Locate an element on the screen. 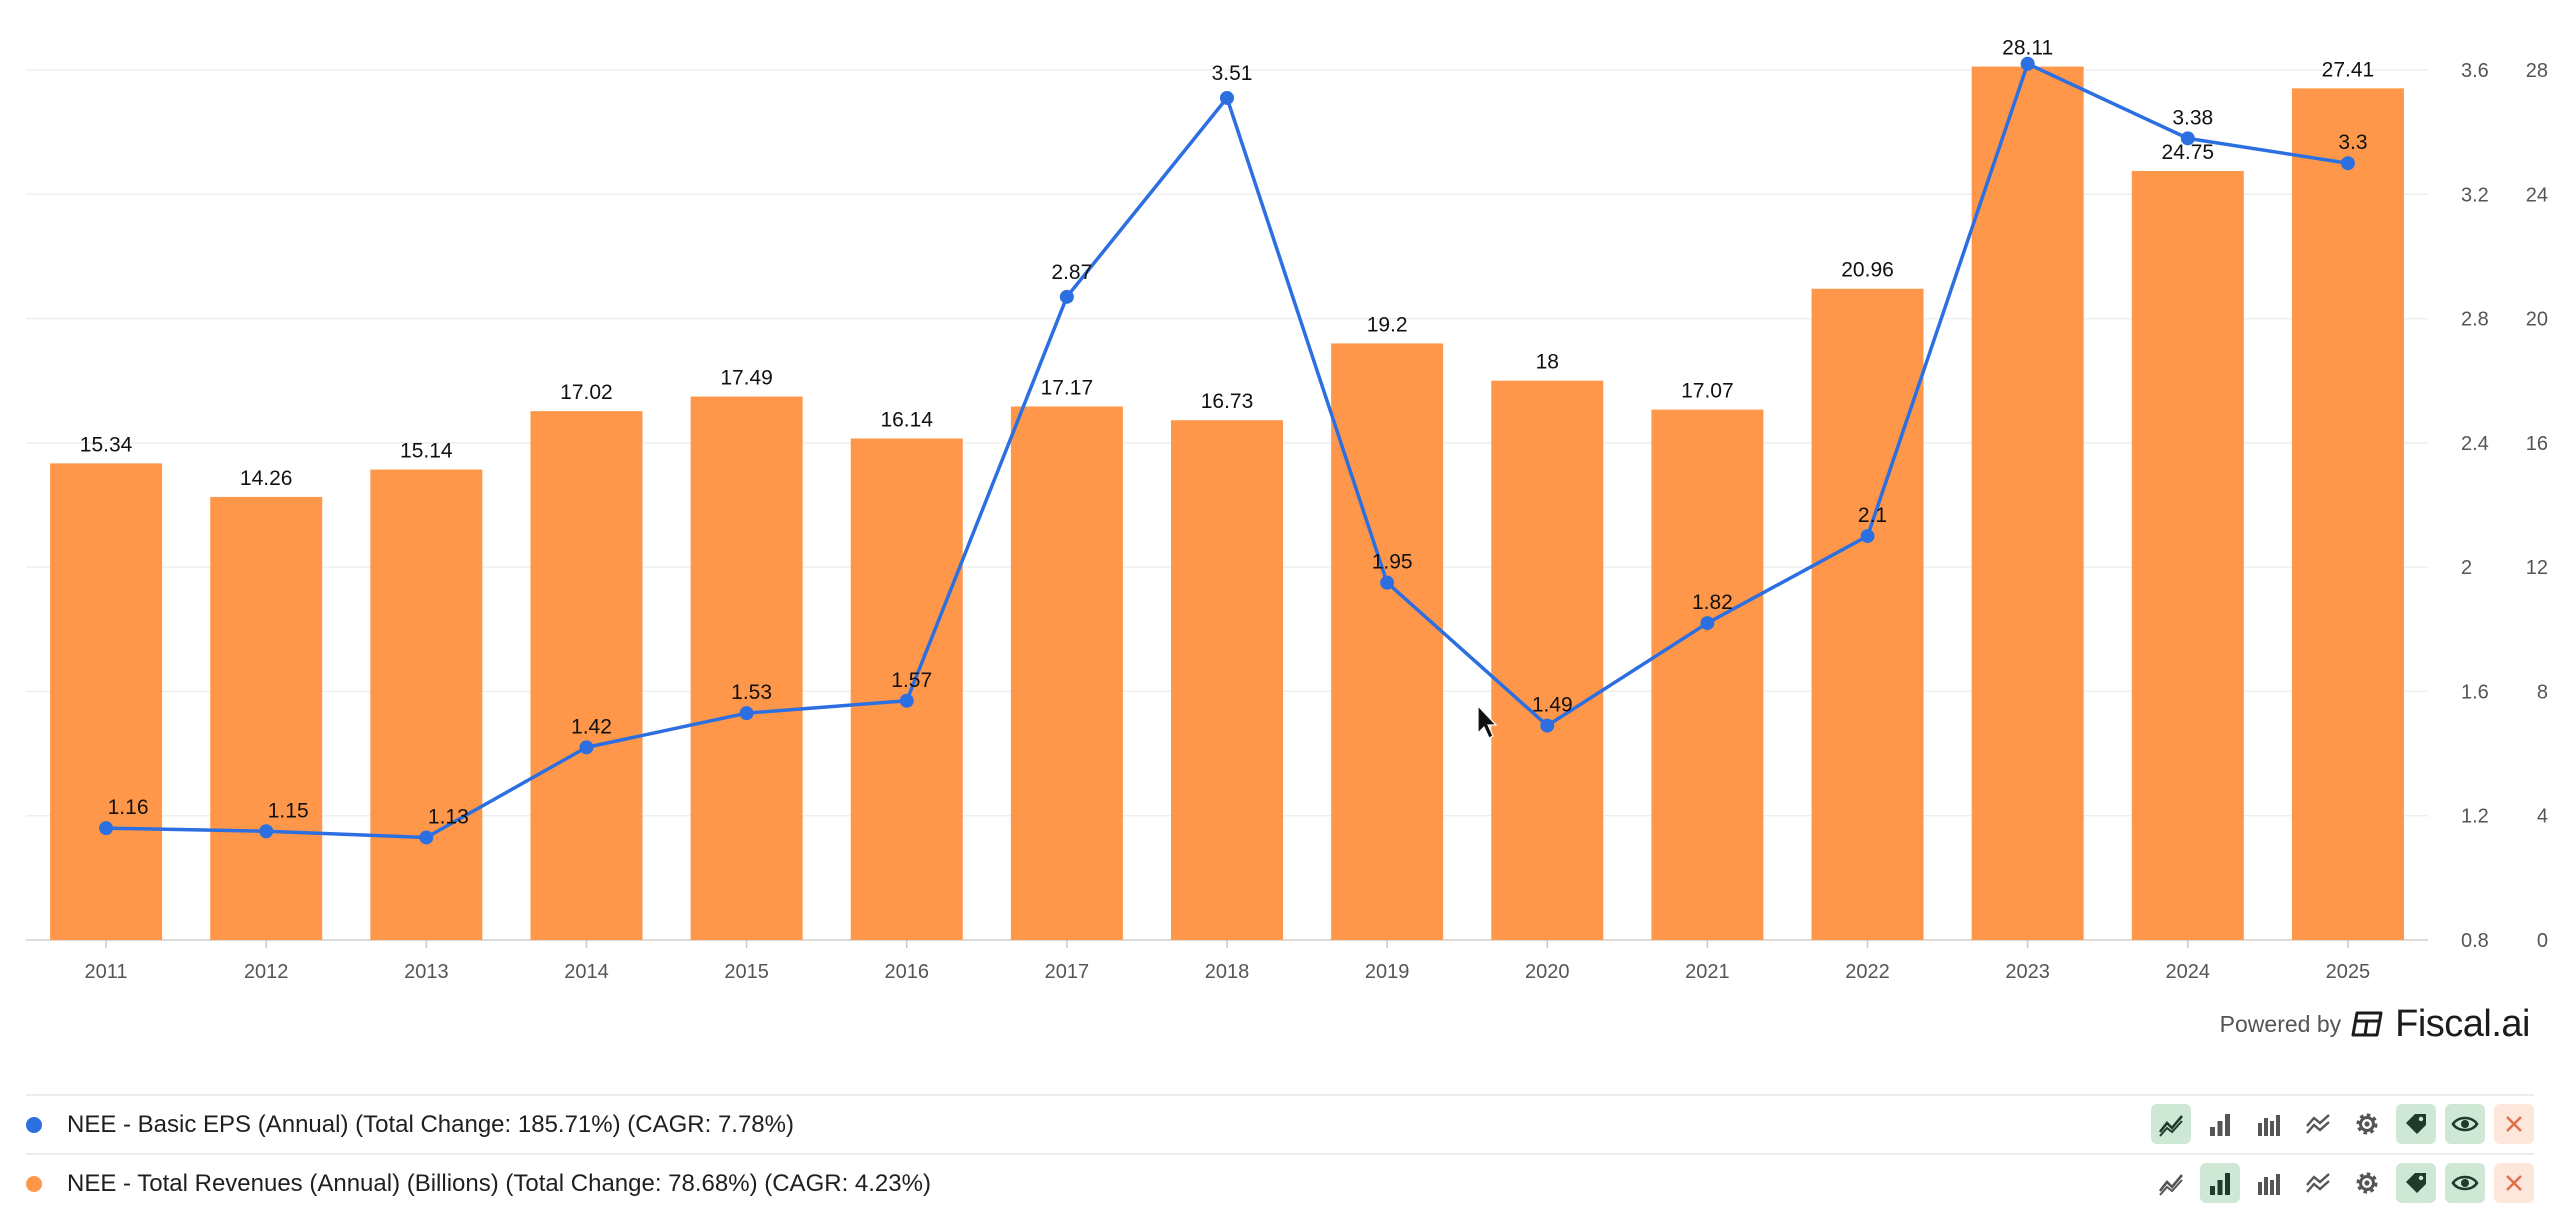  x-tick-label: 2017 is located at coordinates (1067, 972).